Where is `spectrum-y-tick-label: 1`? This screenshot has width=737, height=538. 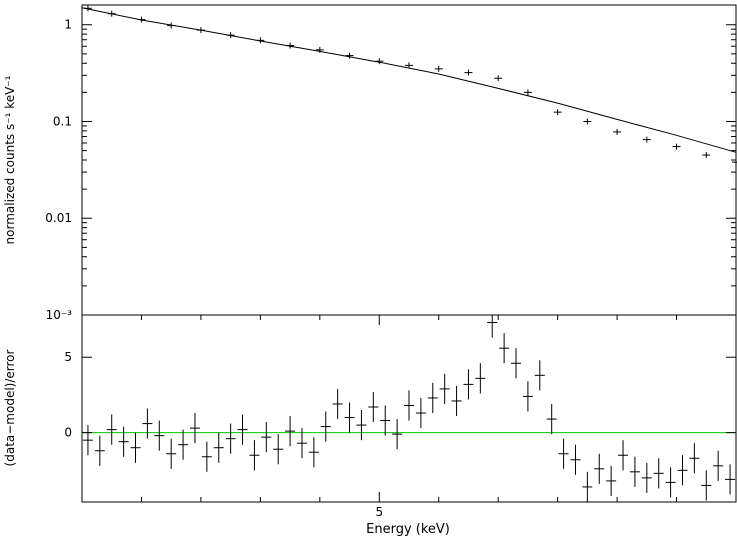
spectrum-y-tick-label: 1 is located at coordinates (68, 25).